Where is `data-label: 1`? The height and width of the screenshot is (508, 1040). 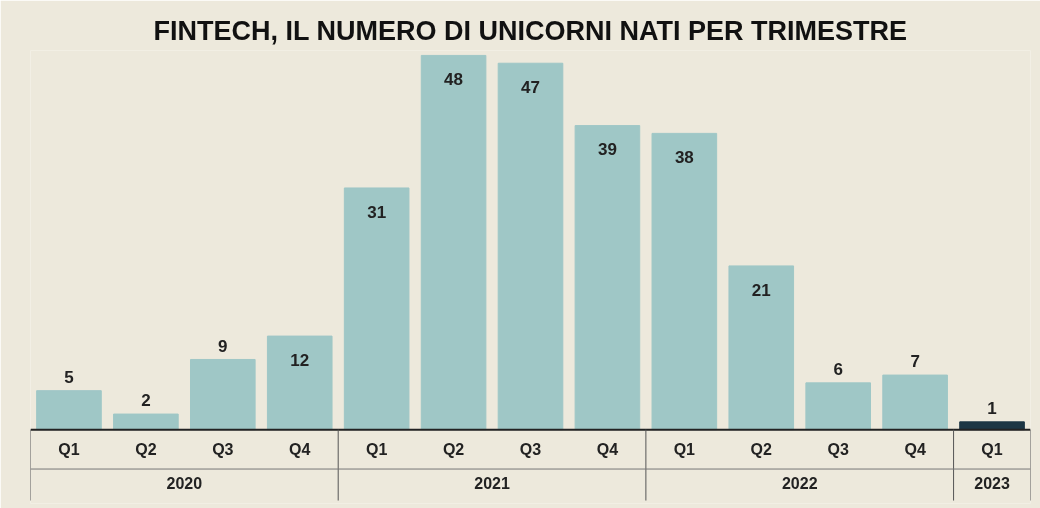 data-label: 1 is located at coordinates (992, 408).